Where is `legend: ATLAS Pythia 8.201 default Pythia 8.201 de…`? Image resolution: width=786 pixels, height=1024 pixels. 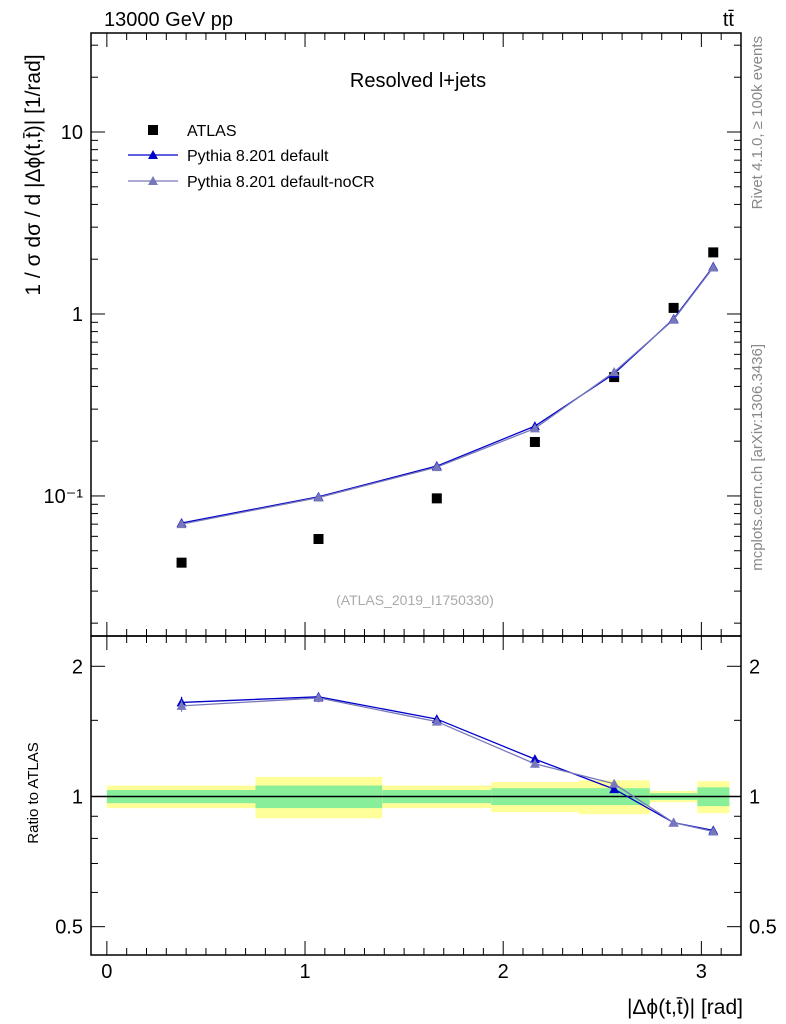 legend: ATLAS Pythia 8.201 default Pythia 8.201 de… is located at coordinates (251, 157).